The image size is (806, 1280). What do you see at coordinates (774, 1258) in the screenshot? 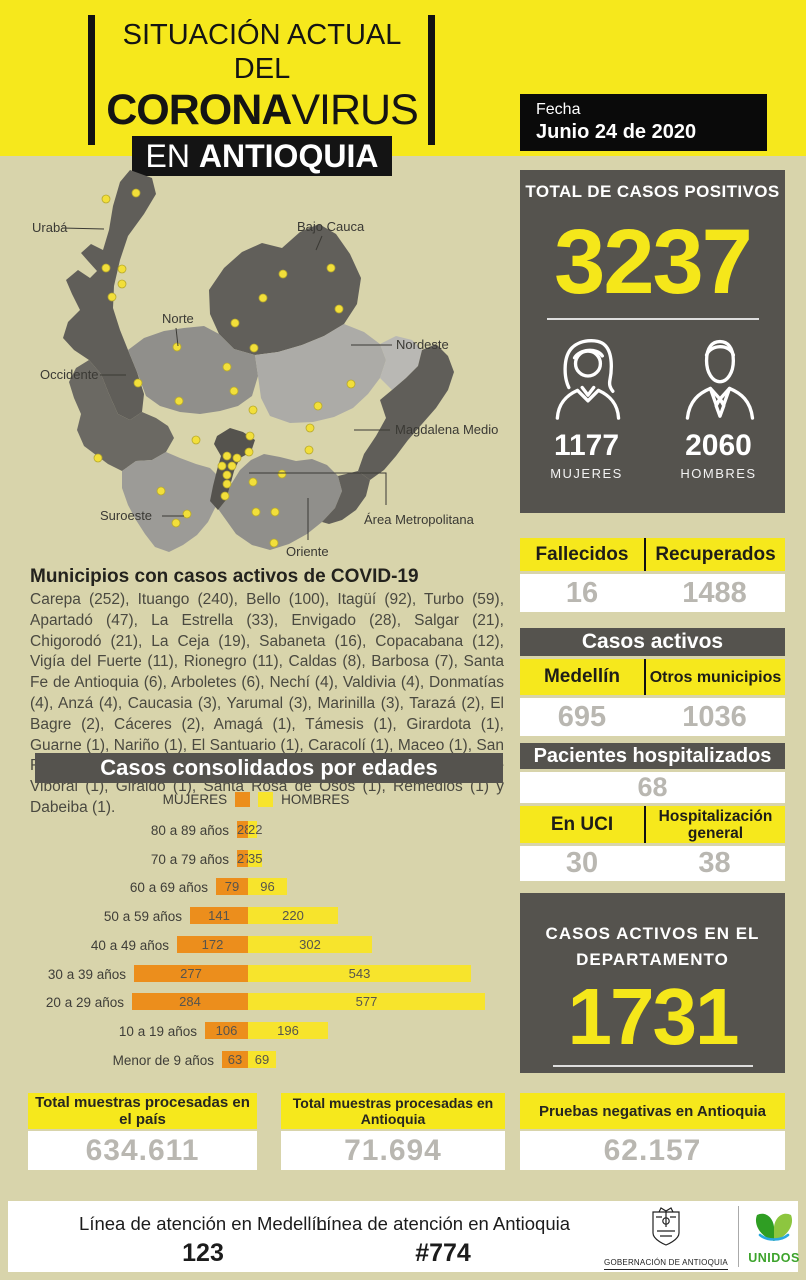
I see `unidos-label: UNIDOS` at bounding box center [774, 1258].